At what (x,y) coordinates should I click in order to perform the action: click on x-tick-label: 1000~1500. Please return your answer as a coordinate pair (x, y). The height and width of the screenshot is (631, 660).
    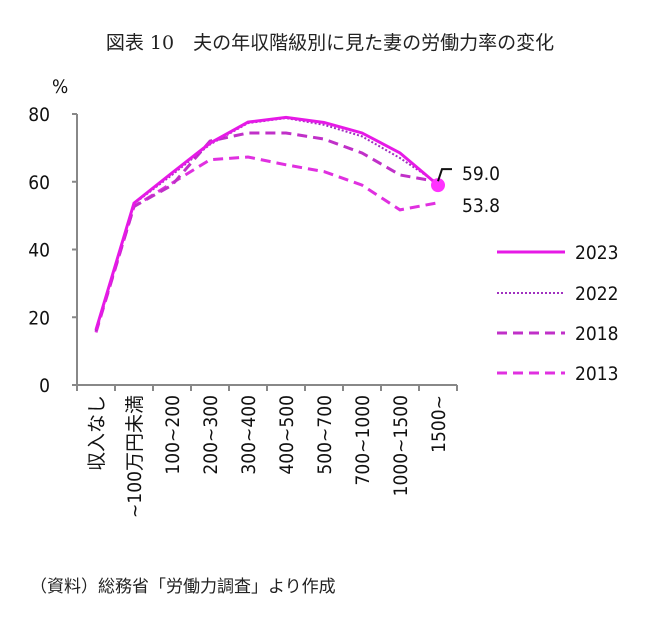
    Looking at the image, I should click on (401, 445).